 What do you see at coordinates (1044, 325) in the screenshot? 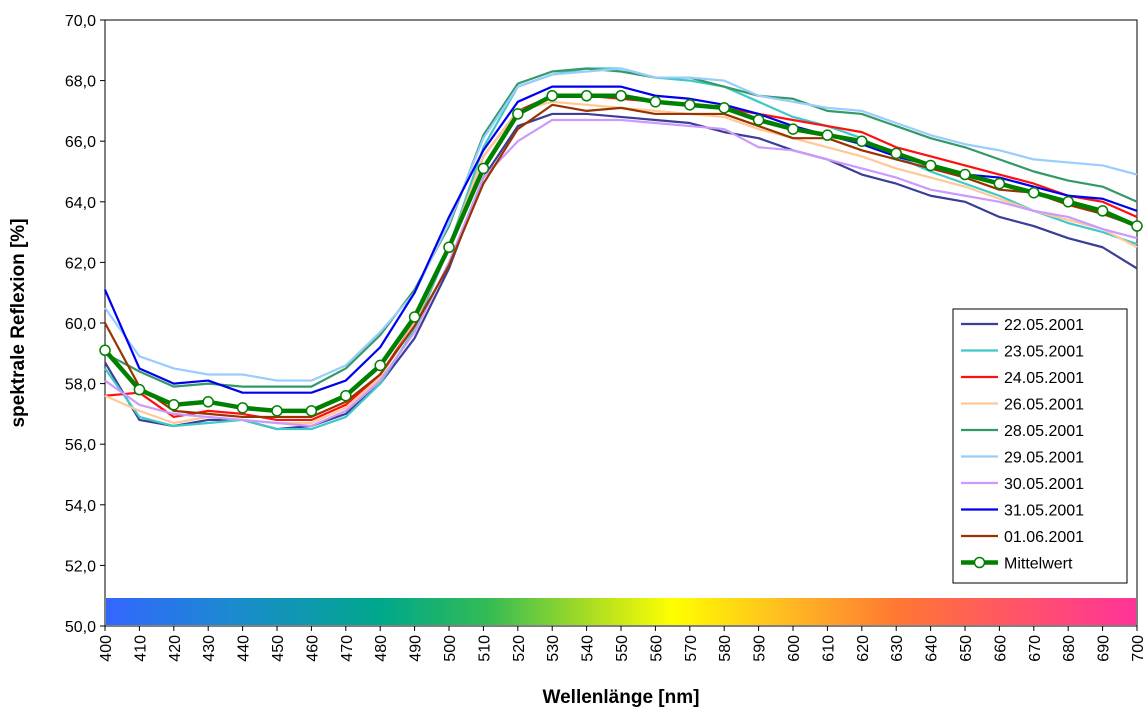
I see `legend-label-0: 22.05.2001` at bounding box center [1044, 325].